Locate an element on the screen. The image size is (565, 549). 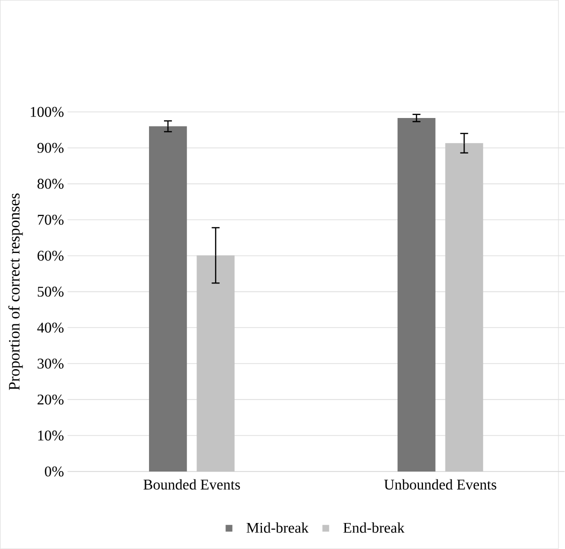
legend-label: Mid-break is located at coordinates (277, 527).